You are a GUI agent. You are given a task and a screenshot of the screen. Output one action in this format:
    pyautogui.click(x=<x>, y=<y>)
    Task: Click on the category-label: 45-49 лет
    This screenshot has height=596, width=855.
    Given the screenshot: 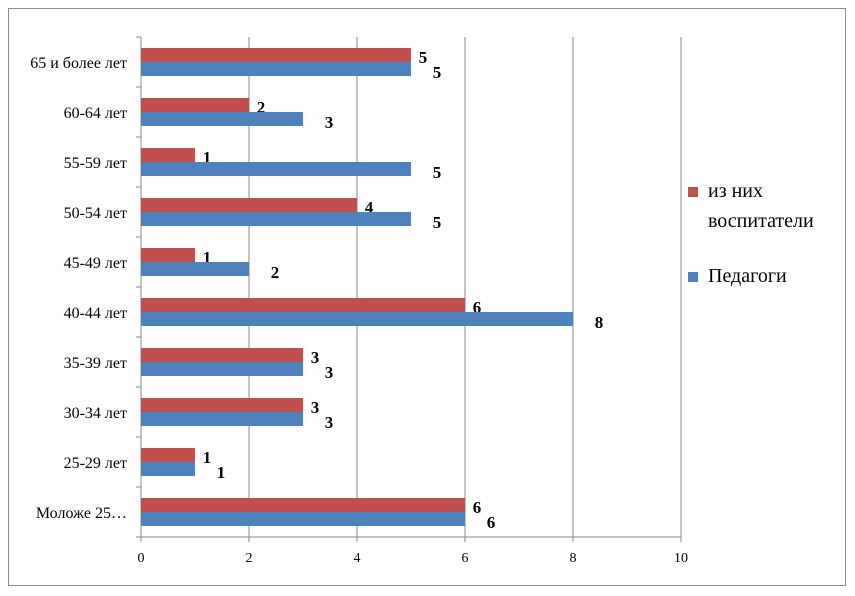 What is the action you would take?
    pyautogui.click(x=95, y=263)
    